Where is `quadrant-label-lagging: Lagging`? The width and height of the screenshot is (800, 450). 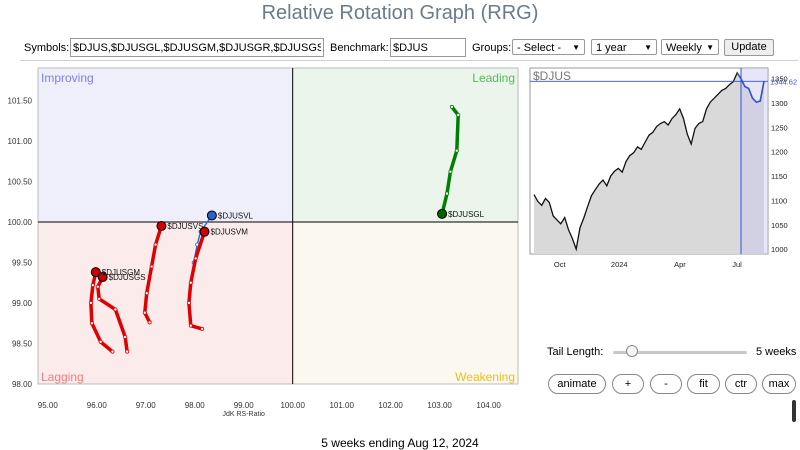 quadrant-label-lagging: Lagging is located at coordinates (62, 377).